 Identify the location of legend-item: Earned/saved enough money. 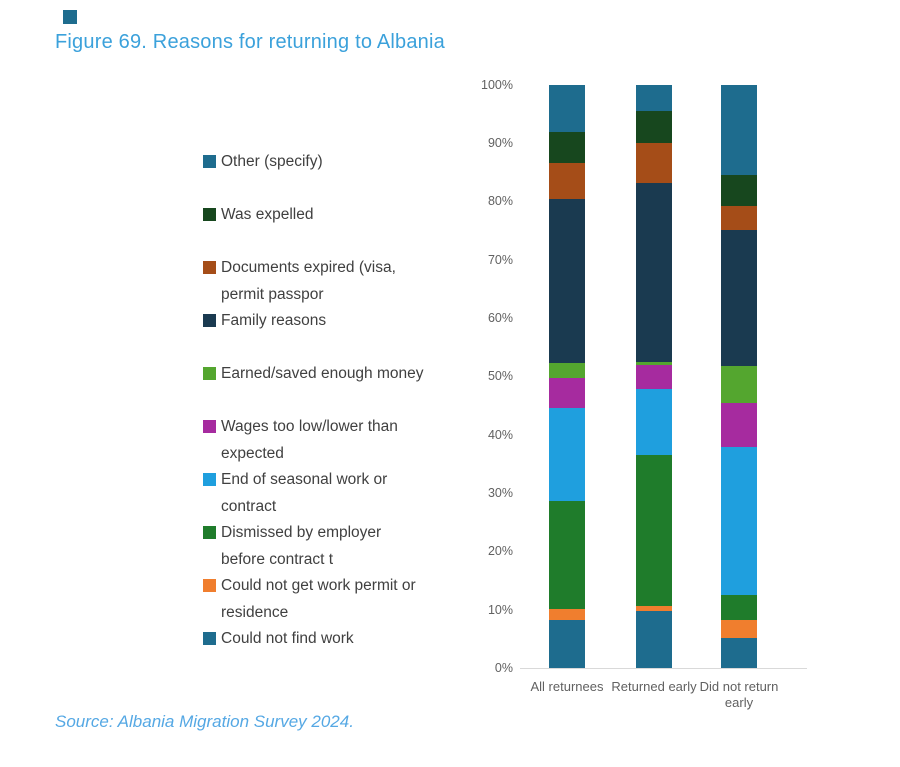
(318, 373).